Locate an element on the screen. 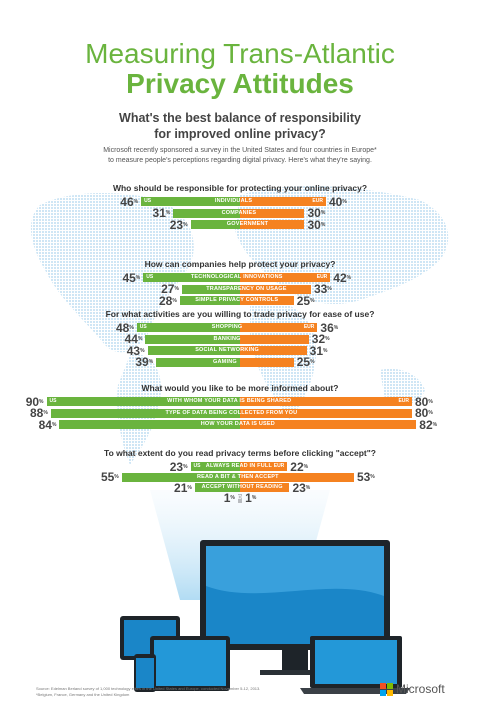  eur-value-value: 53 is located at coordinates (363, 477).